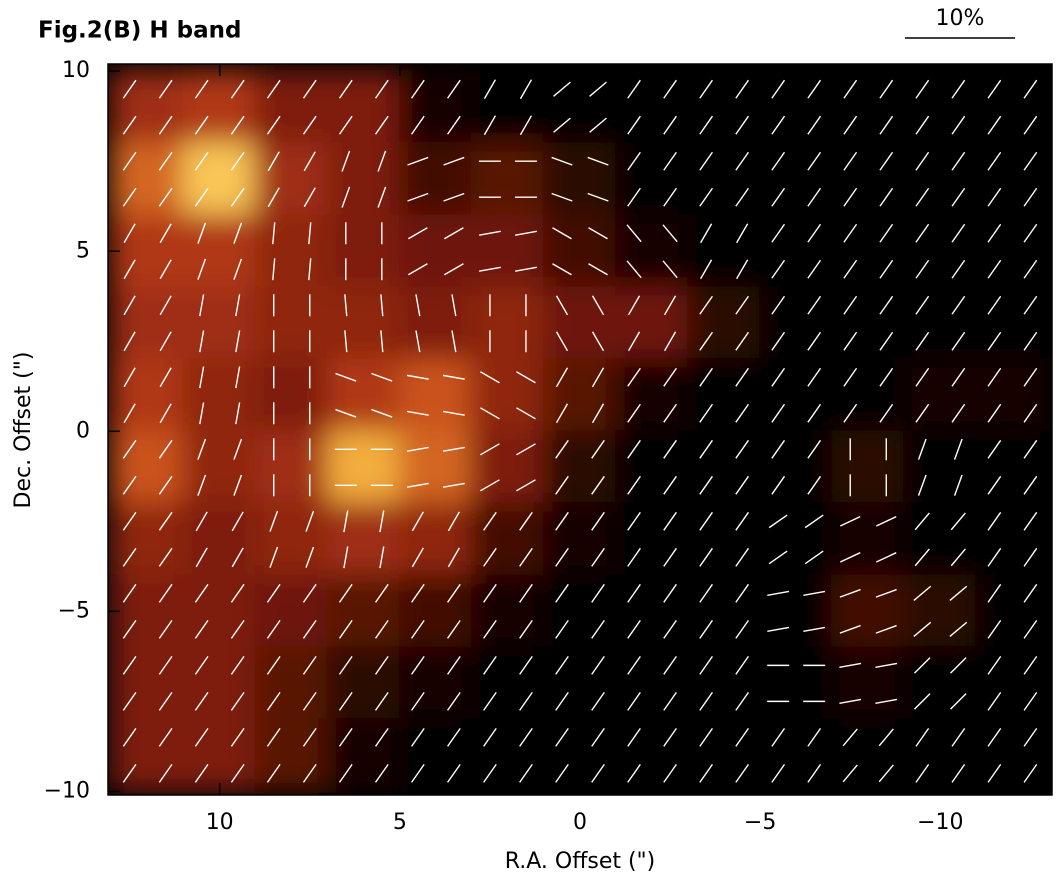  What do you see at coordinates (76, 70) in the screenshot?
I see `y-tick-label: 10` at bounding box center [76, 70].